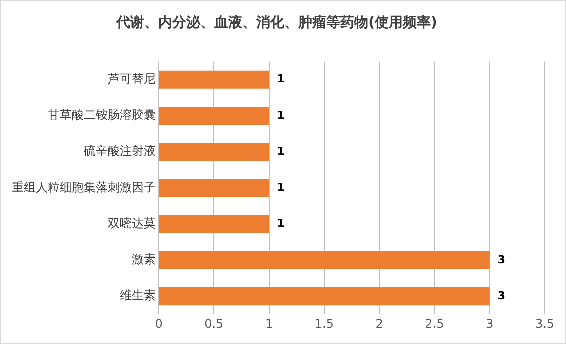 The width and height of the screenshot is (566, 344). What do you see at coordinates (324, 323) in the screenshot?
I see `x-tick-label: 1.5` at bounding box center [324, 323].